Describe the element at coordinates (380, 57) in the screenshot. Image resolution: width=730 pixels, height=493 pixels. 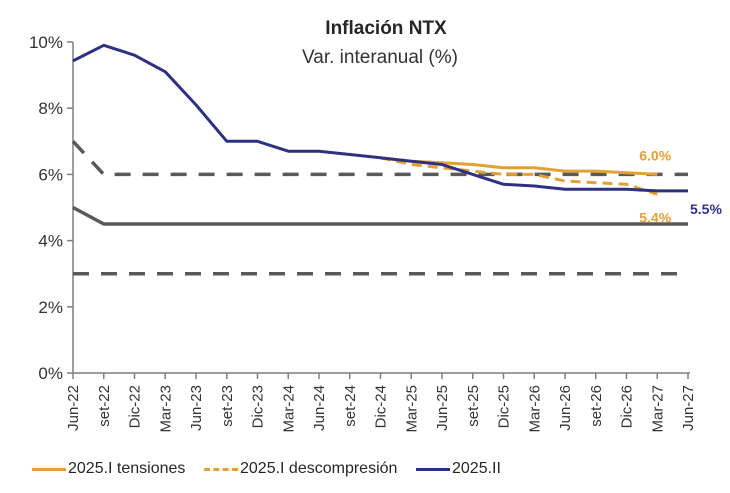
I see `chart-subtitle: Var. interanual (%)` at that location.